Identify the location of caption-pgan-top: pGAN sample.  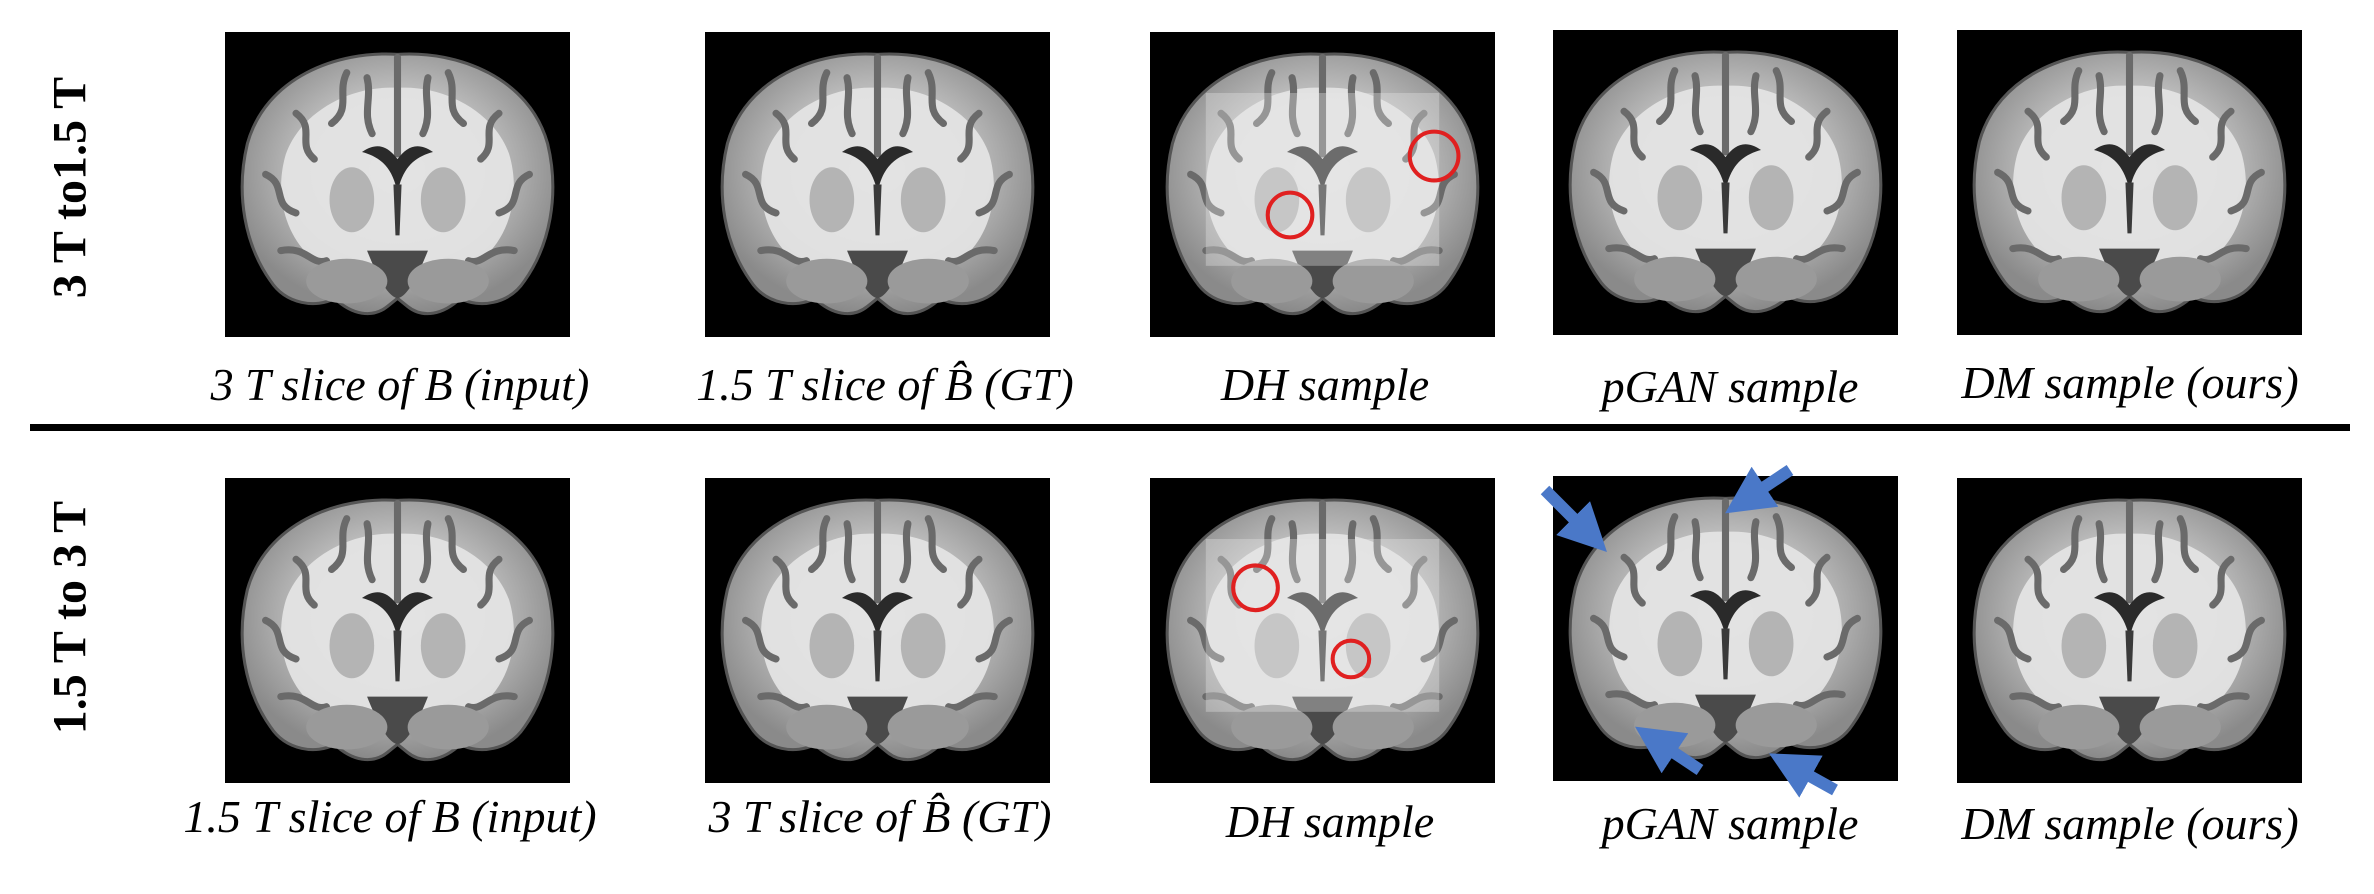
(1730, 386).